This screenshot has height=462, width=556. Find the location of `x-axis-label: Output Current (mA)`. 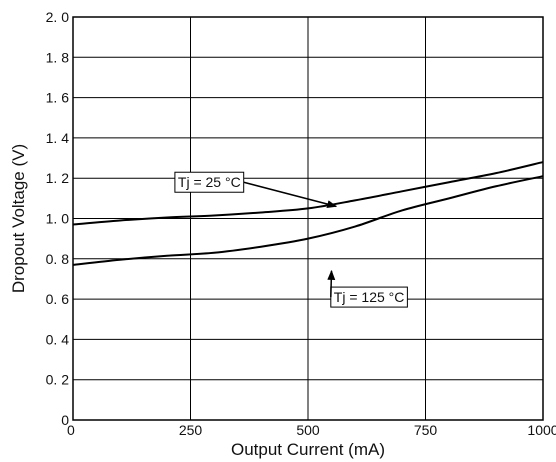

x-axis-label: Output Current (mA) is located at coordinates (308, 449).